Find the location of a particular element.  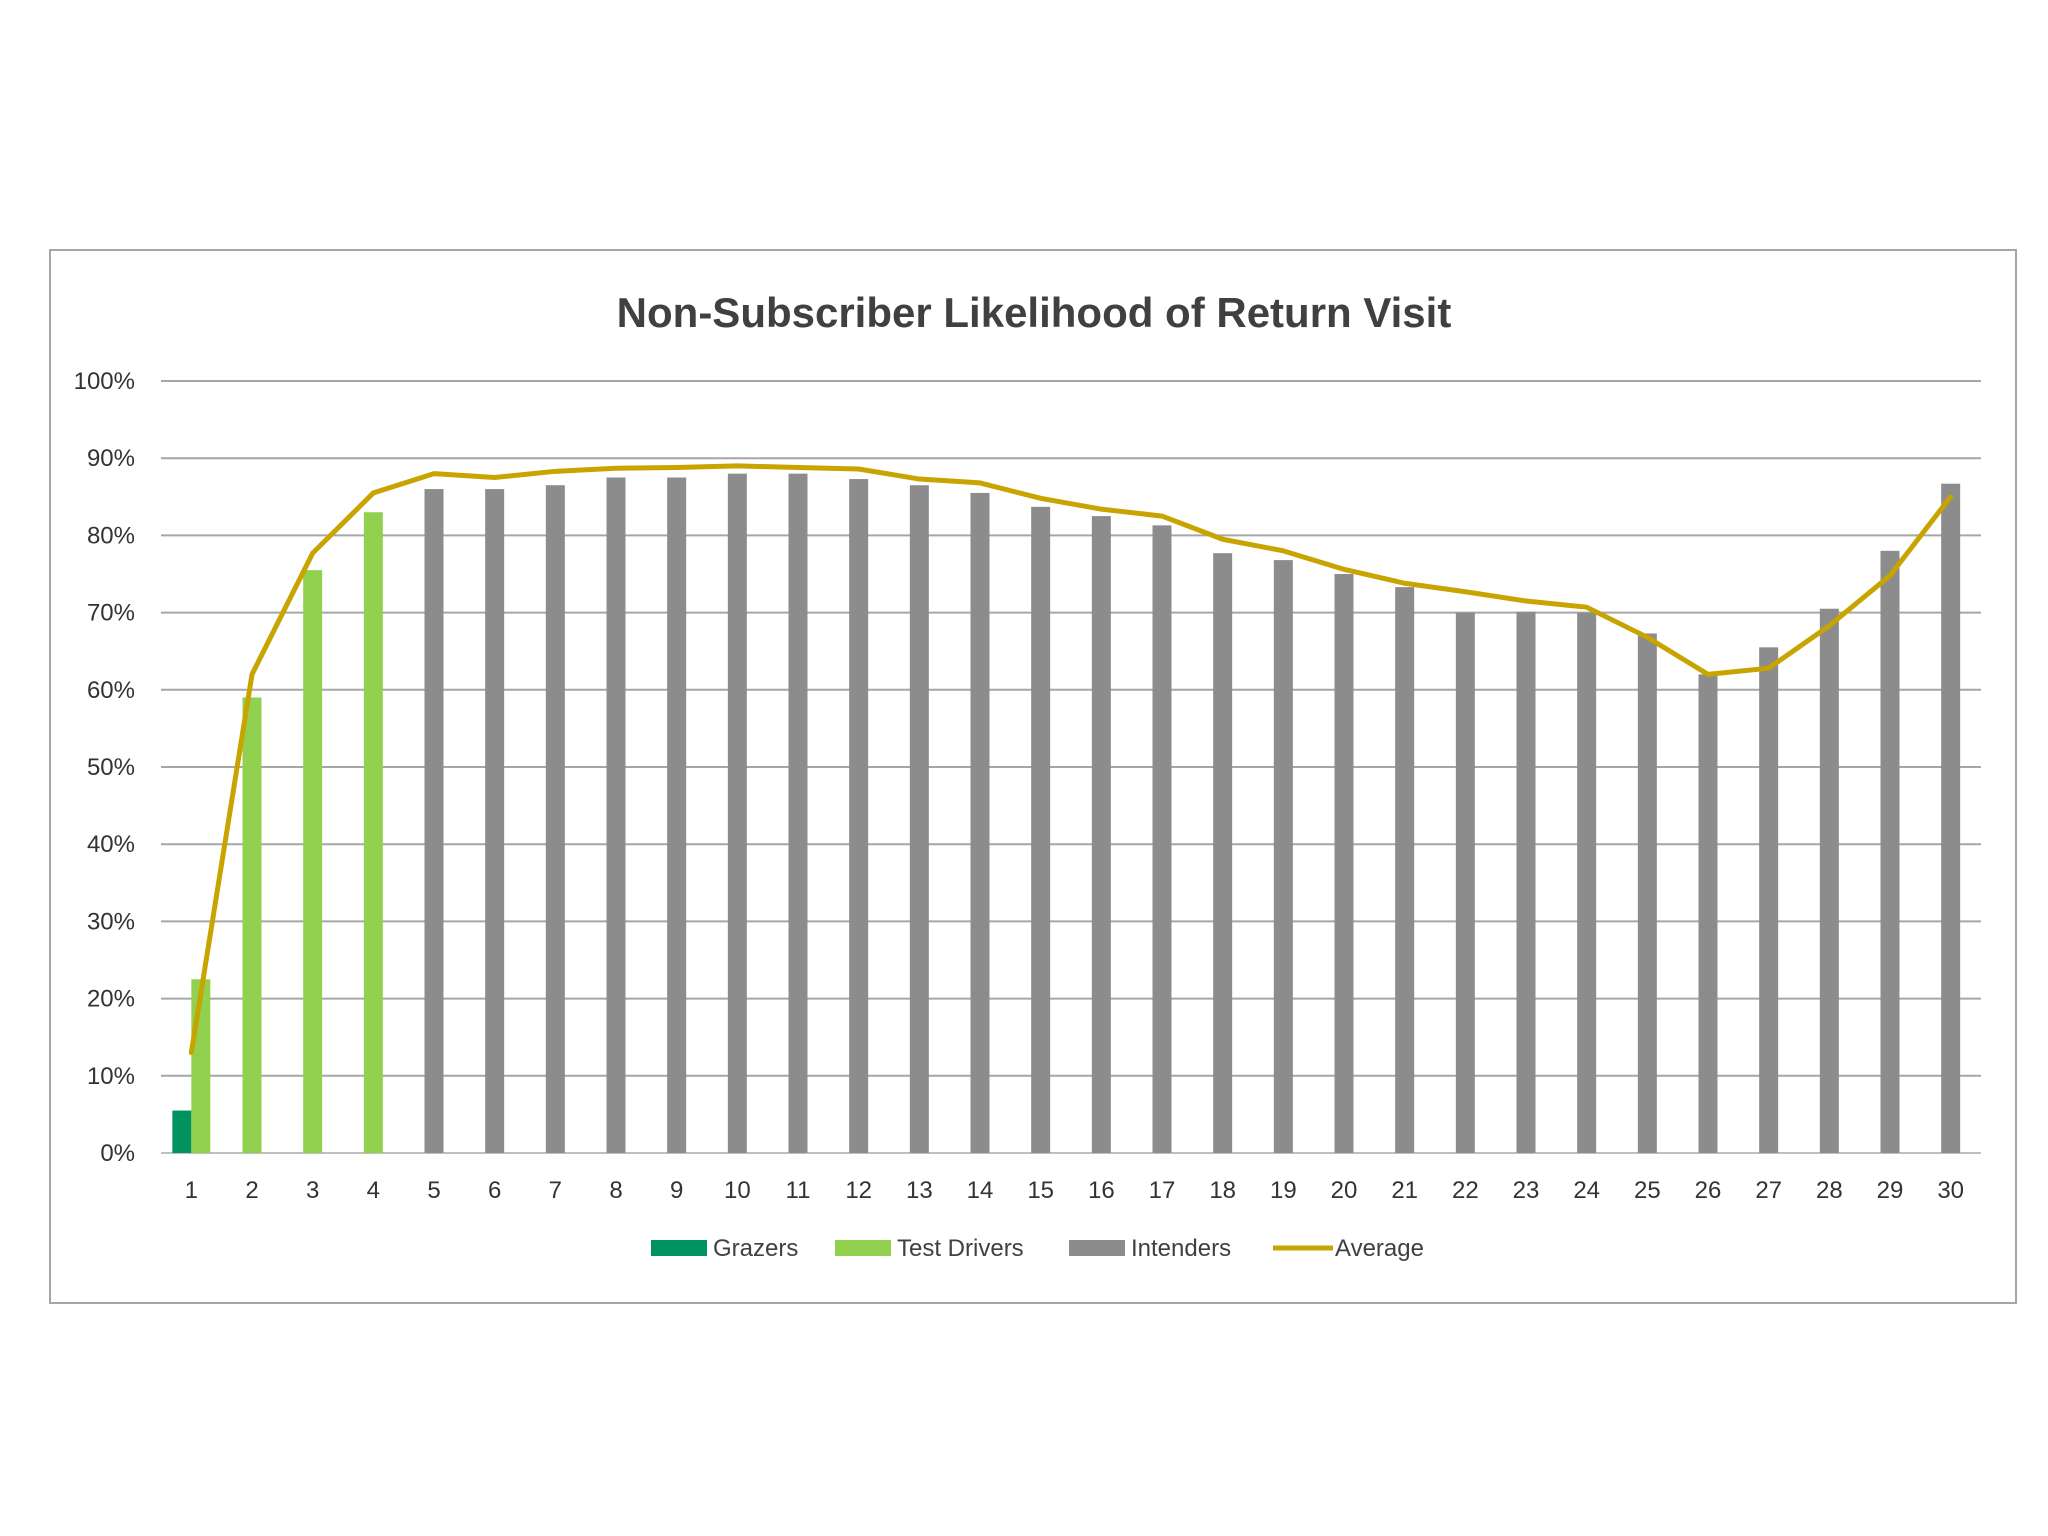

x-tick-label: 6 is located at coordinates (494, 1190).